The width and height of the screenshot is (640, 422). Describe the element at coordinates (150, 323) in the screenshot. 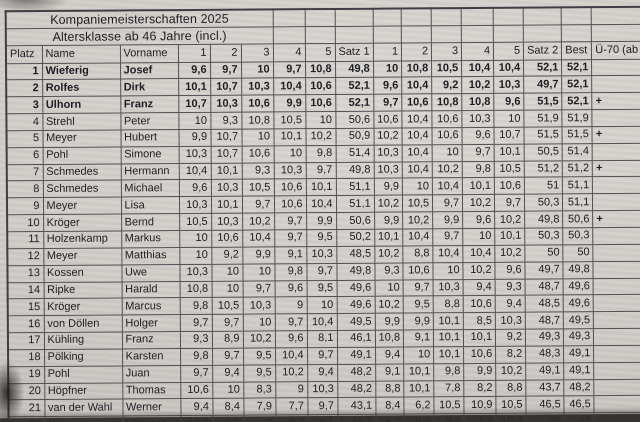

I see `cell-vorname: Holger` at that location.